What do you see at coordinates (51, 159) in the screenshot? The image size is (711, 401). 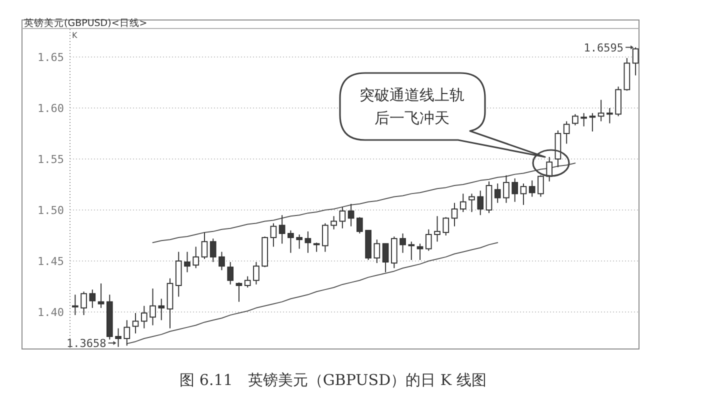 I see `y-tick-label: 1.55` at bounding box center [51, 159].